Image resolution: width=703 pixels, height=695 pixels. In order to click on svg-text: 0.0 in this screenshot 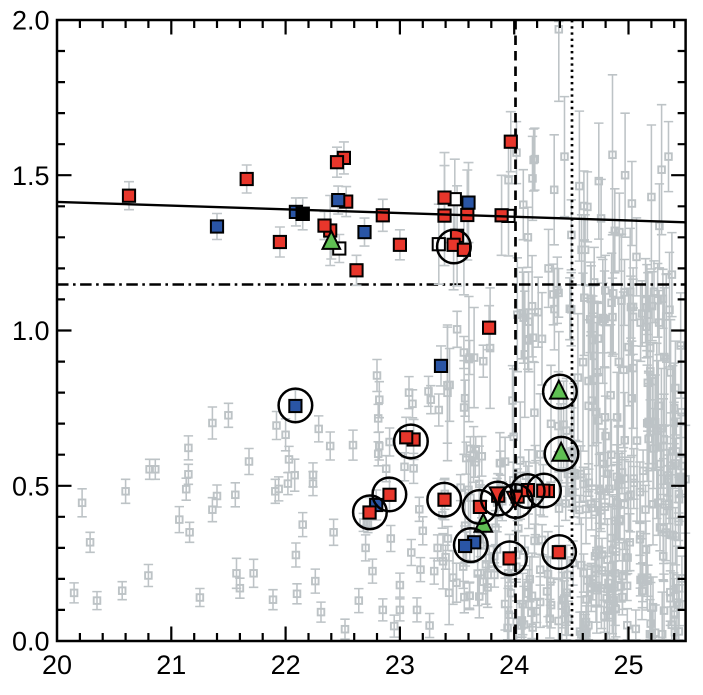, I will do `click(31, 642)`.